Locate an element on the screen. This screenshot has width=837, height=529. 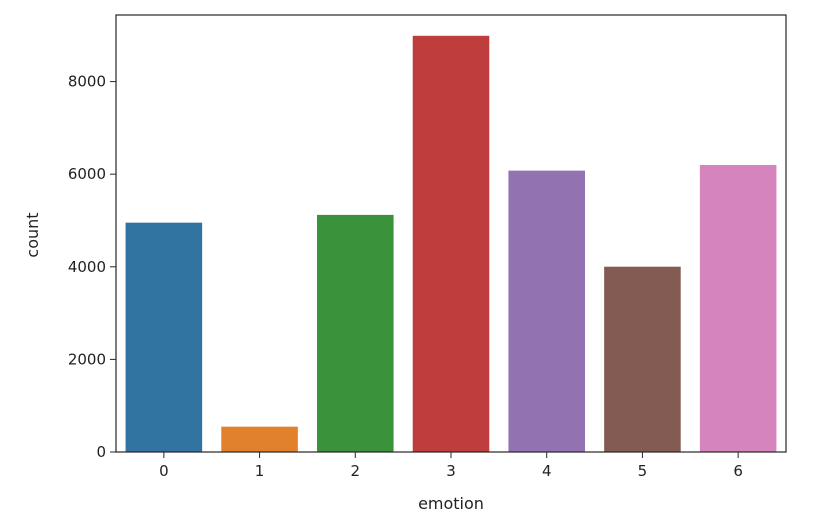
y-axis: 0 2000 4000 6000 8000 is located at coordinates (92, 267).